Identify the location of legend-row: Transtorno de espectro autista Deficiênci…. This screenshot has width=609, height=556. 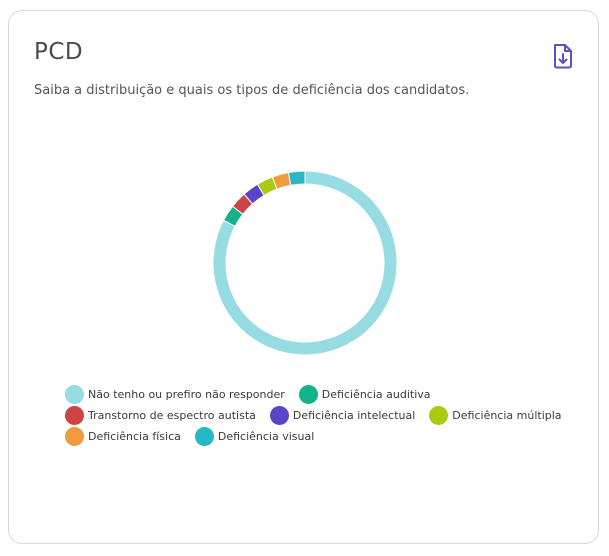
(320, 415).